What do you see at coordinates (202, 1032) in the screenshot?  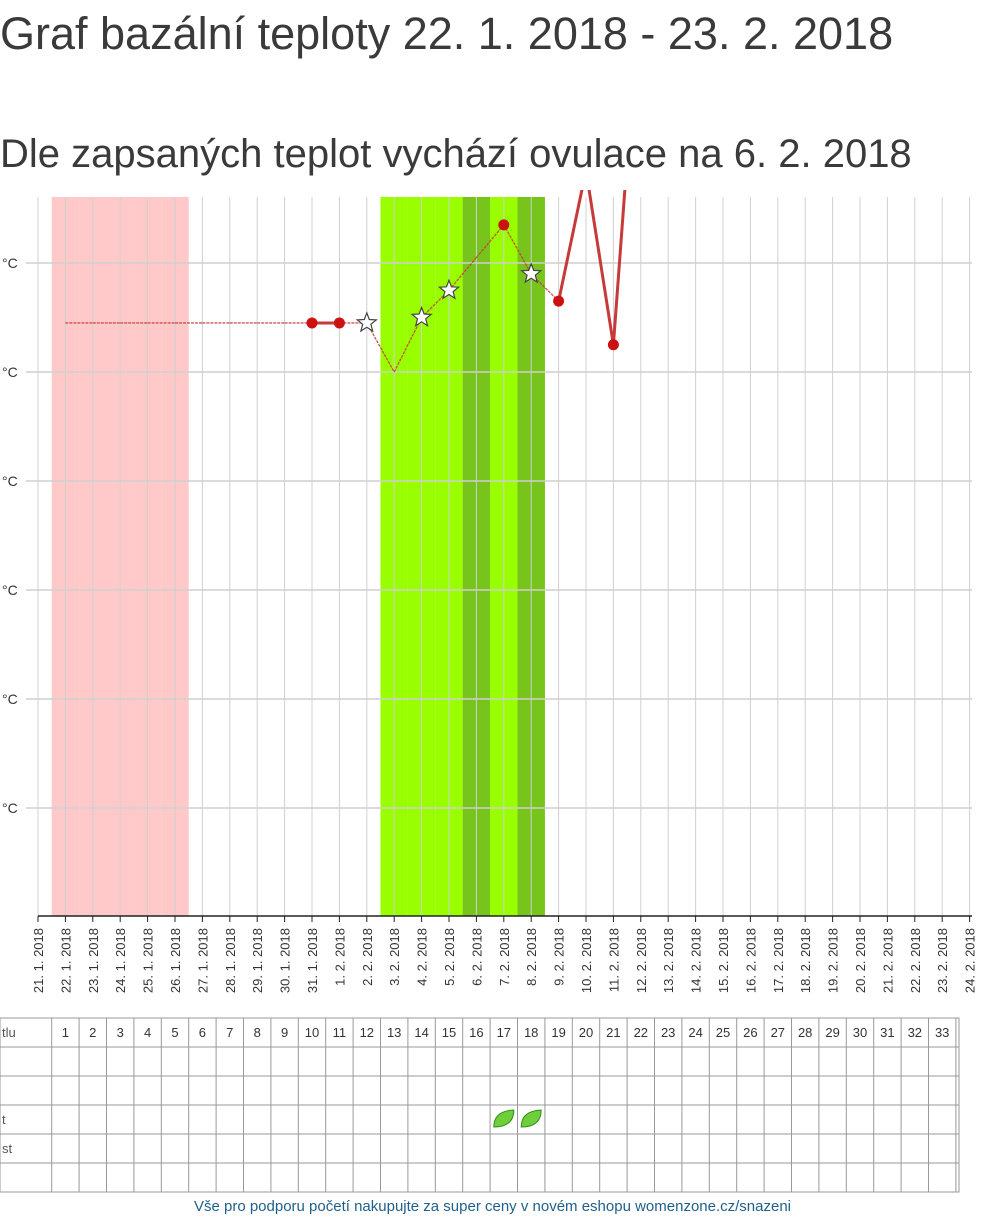 I see `cycle-day-number: 6` at bounding box center [202, 1032].